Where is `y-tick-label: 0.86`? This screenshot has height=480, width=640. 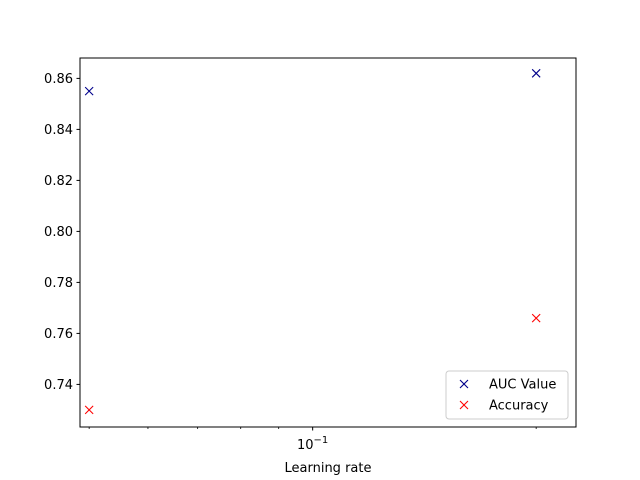
y-tick-label: 0.86 is located at coordinates (58, 79).